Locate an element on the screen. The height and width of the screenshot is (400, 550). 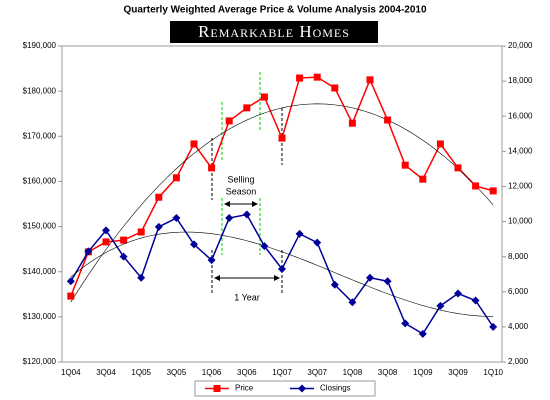
x-tick-label: 1Q08 is located at coordinates (353, 372).